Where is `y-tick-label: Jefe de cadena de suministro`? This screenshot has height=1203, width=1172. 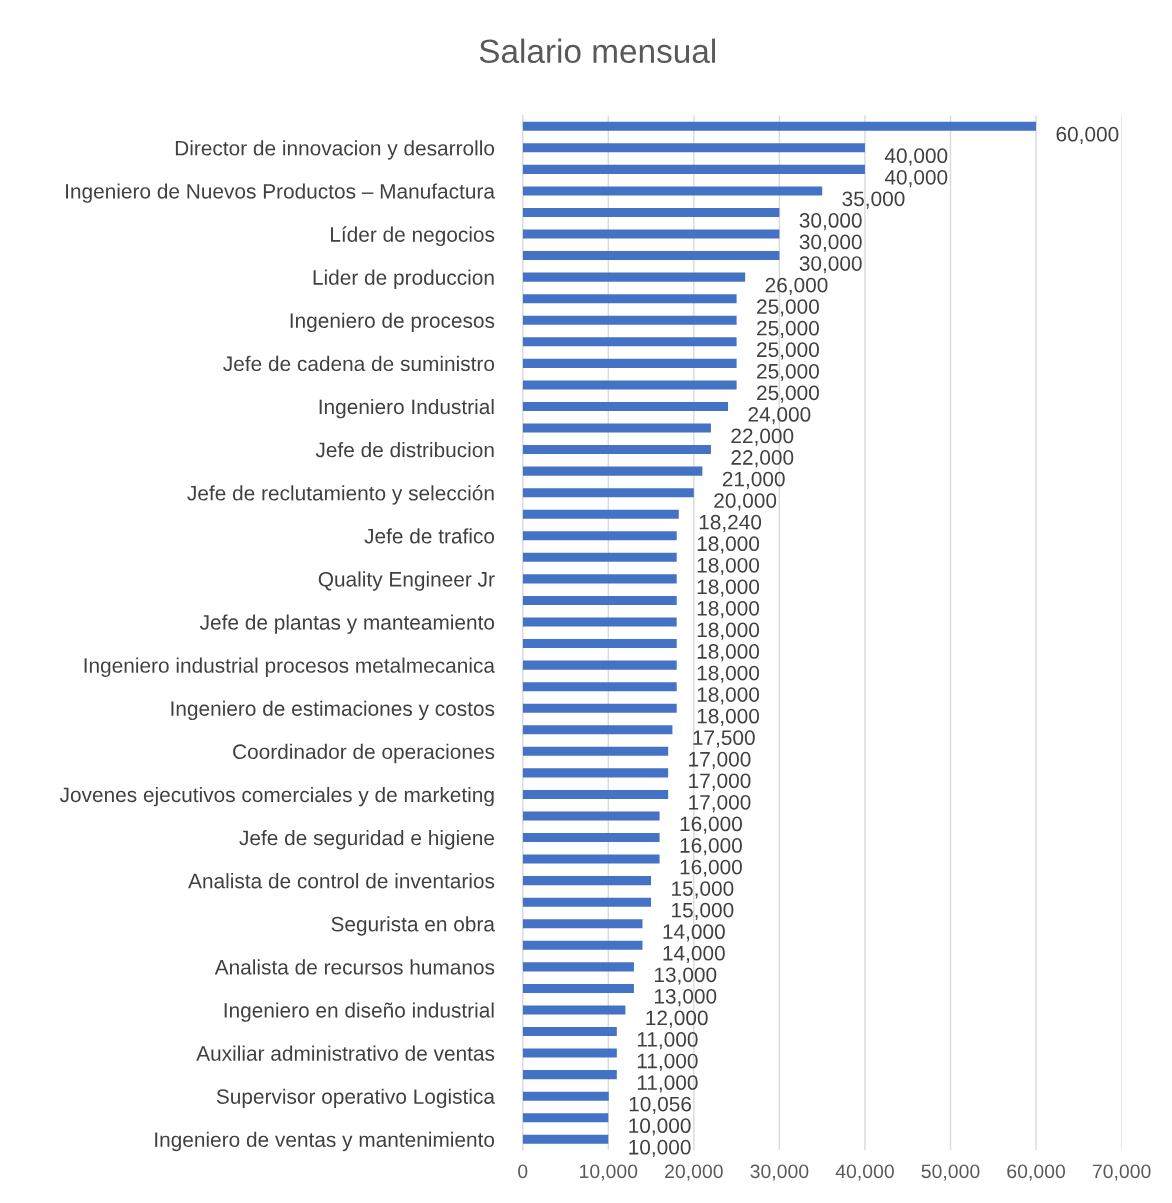 y-tick-label: Jefe de cadena de suministro is located at coordinates (359, 363).